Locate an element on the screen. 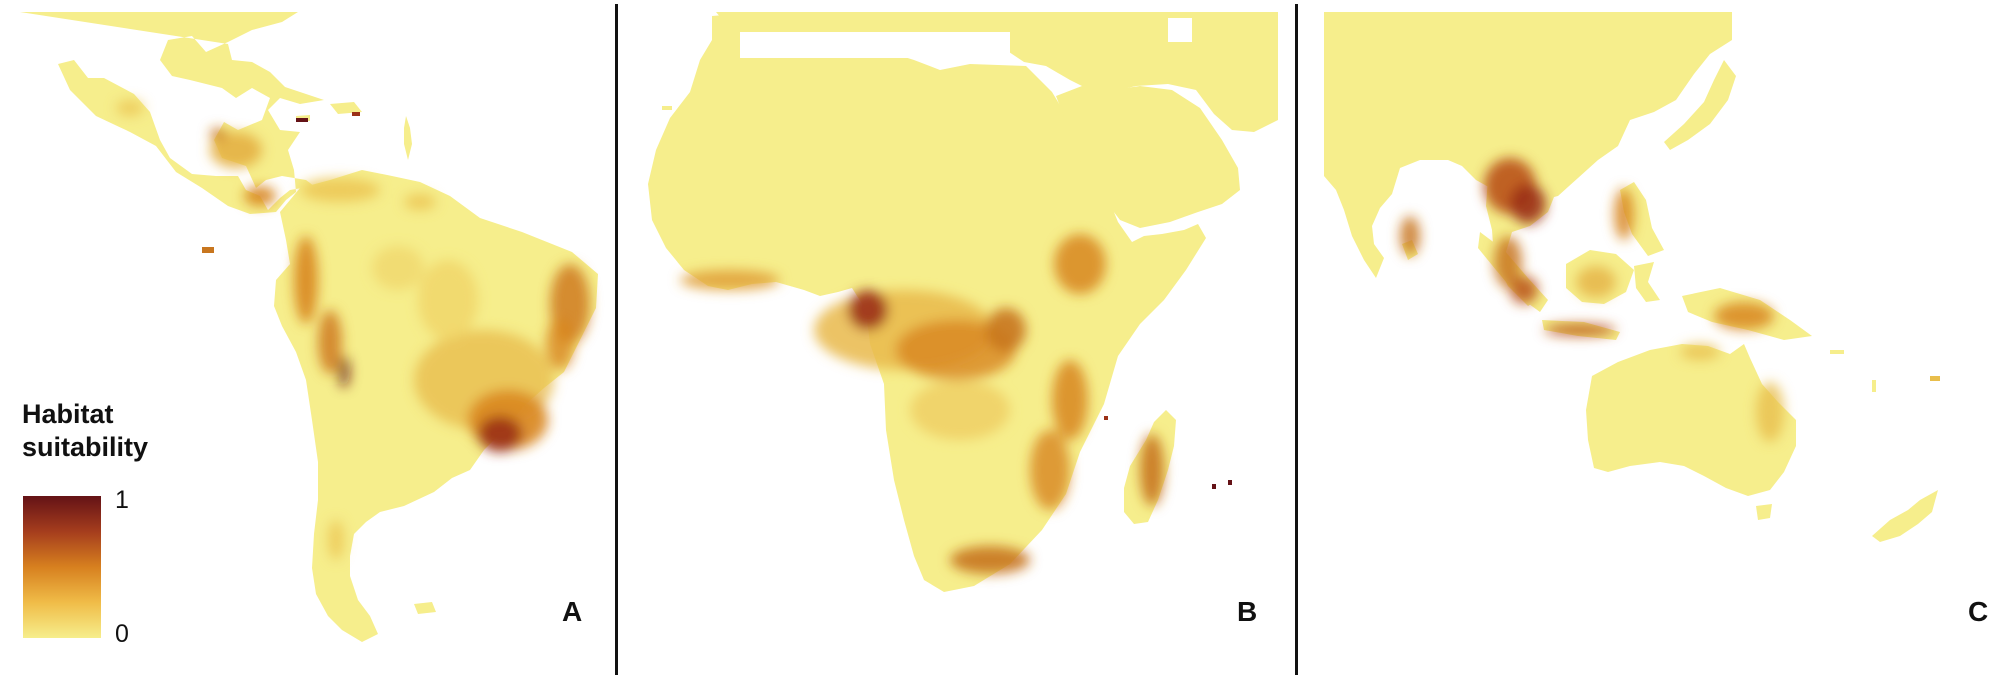 The width and height of the screenshot is (2001, 679). lesser-antilles is located at coordinates (408, 138).